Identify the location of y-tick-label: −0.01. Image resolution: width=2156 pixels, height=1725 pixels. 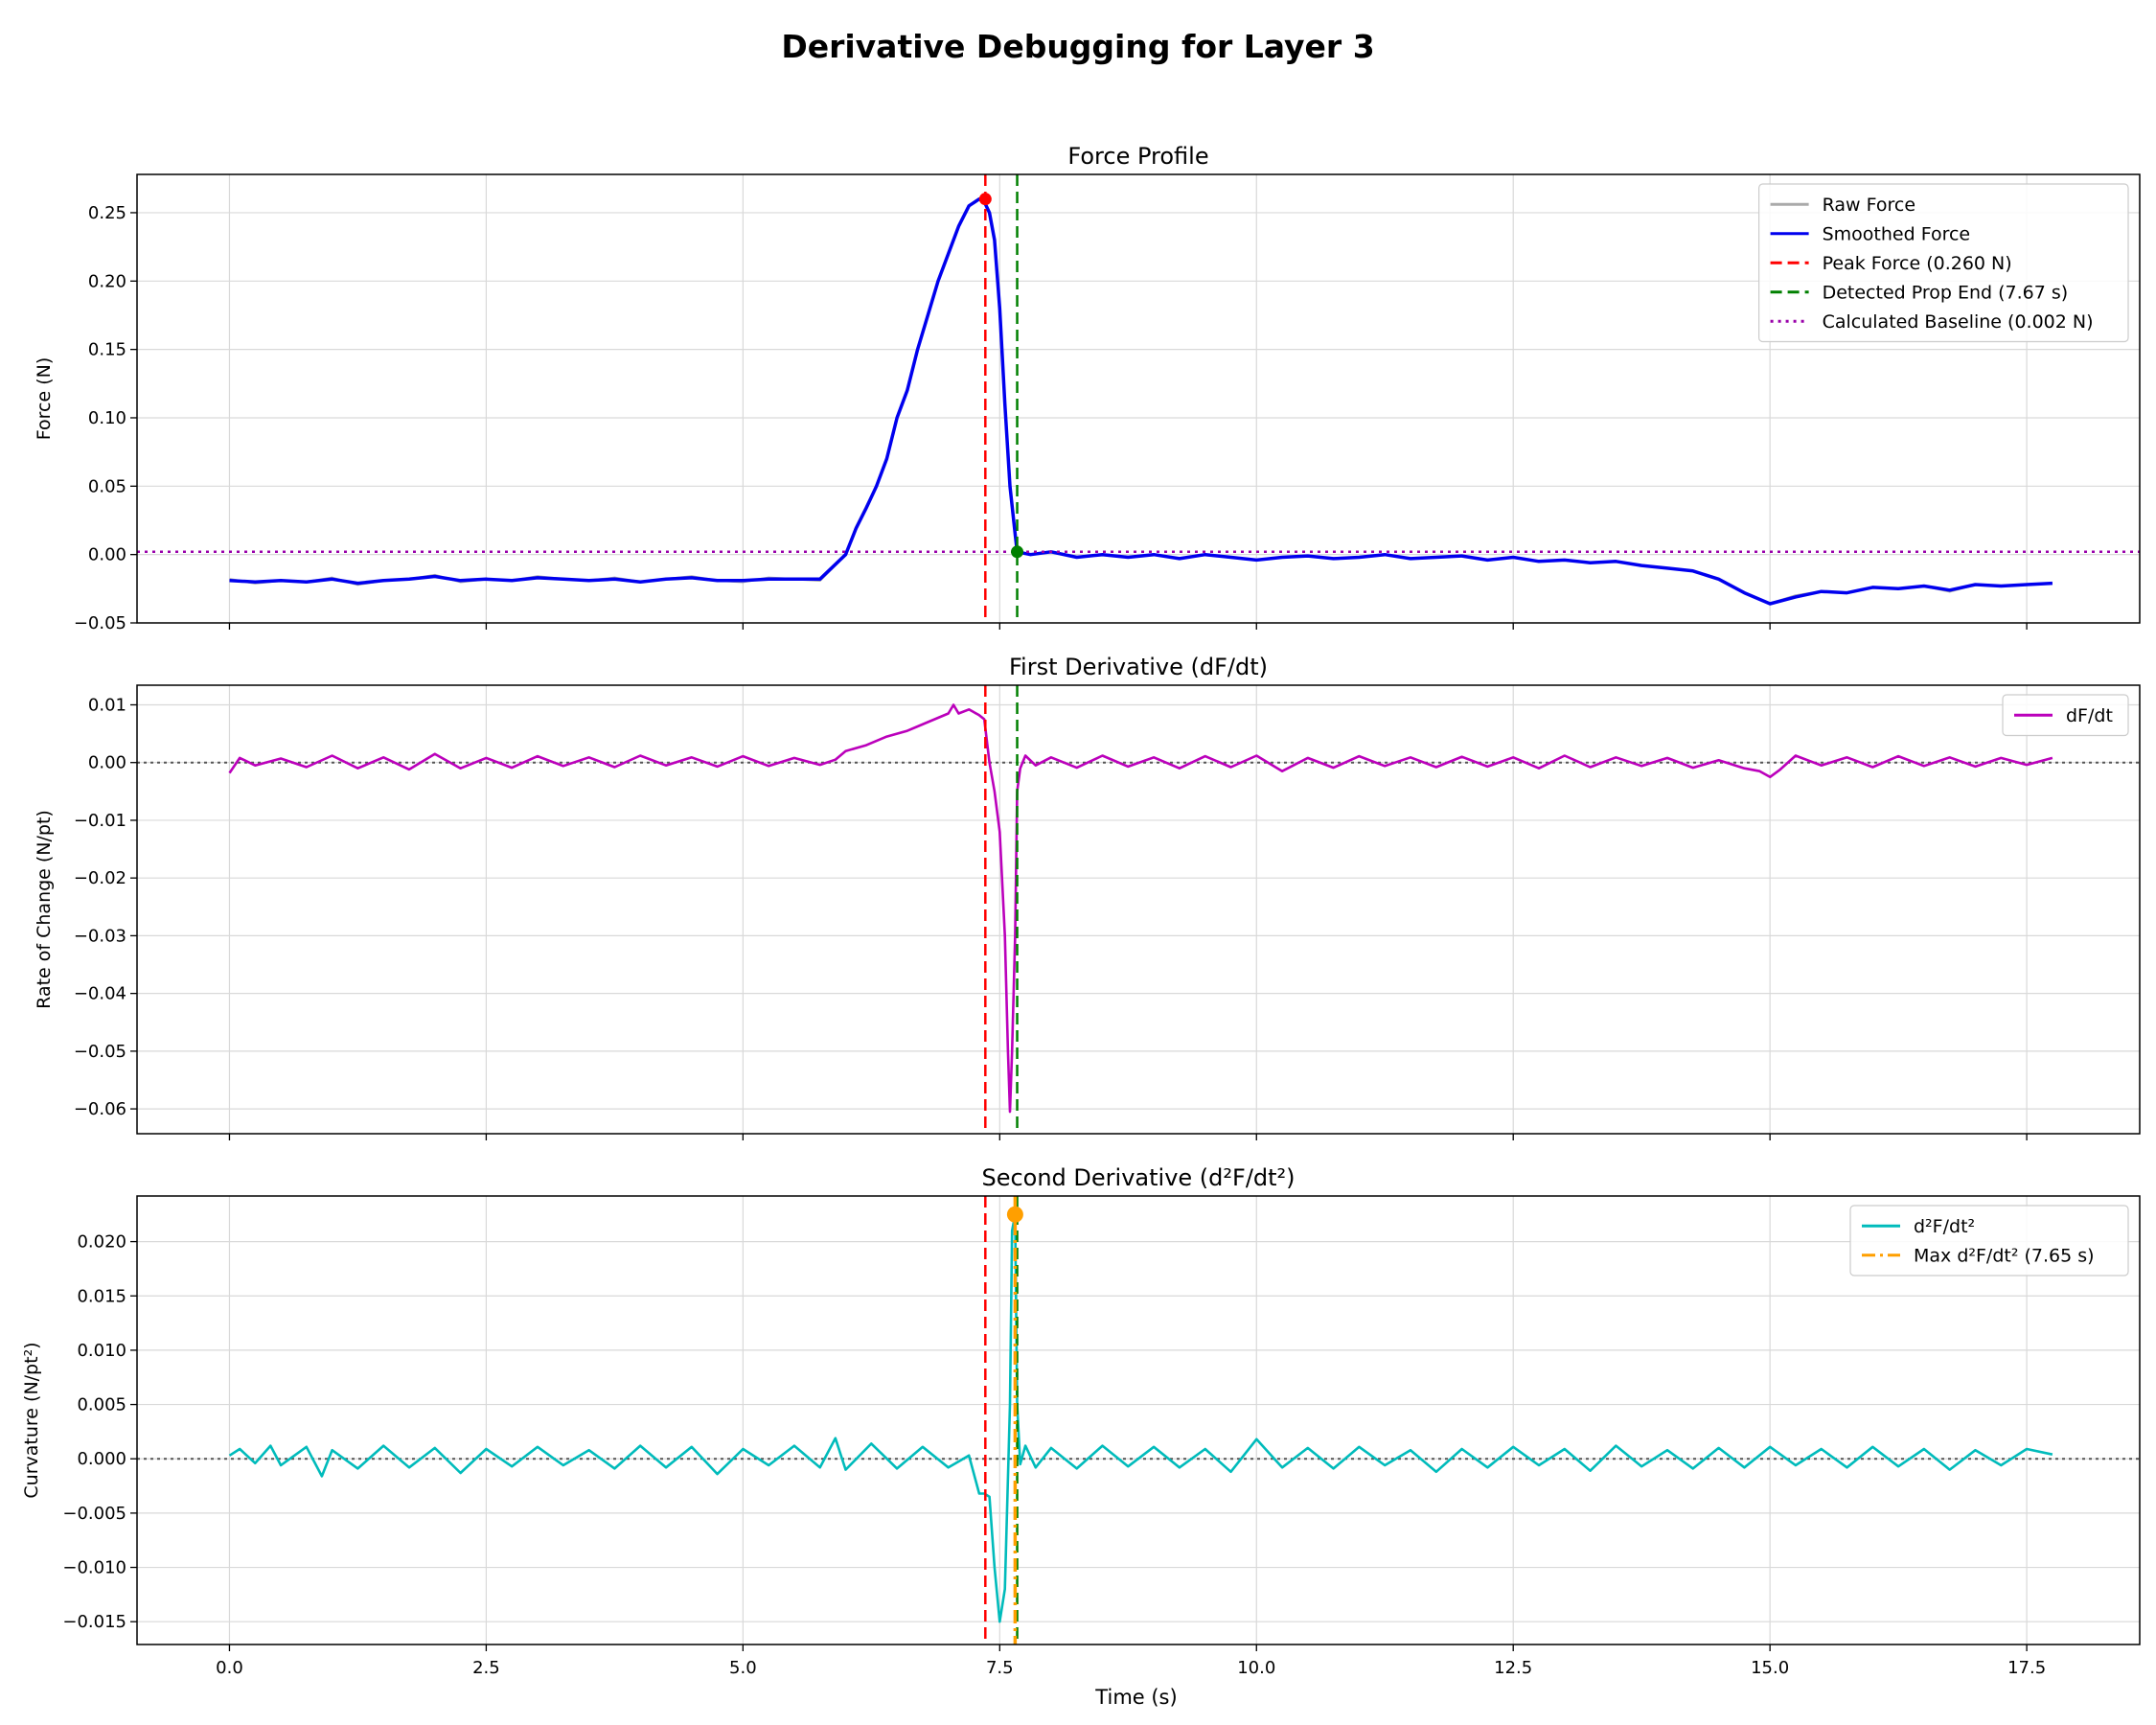
(100, 821).